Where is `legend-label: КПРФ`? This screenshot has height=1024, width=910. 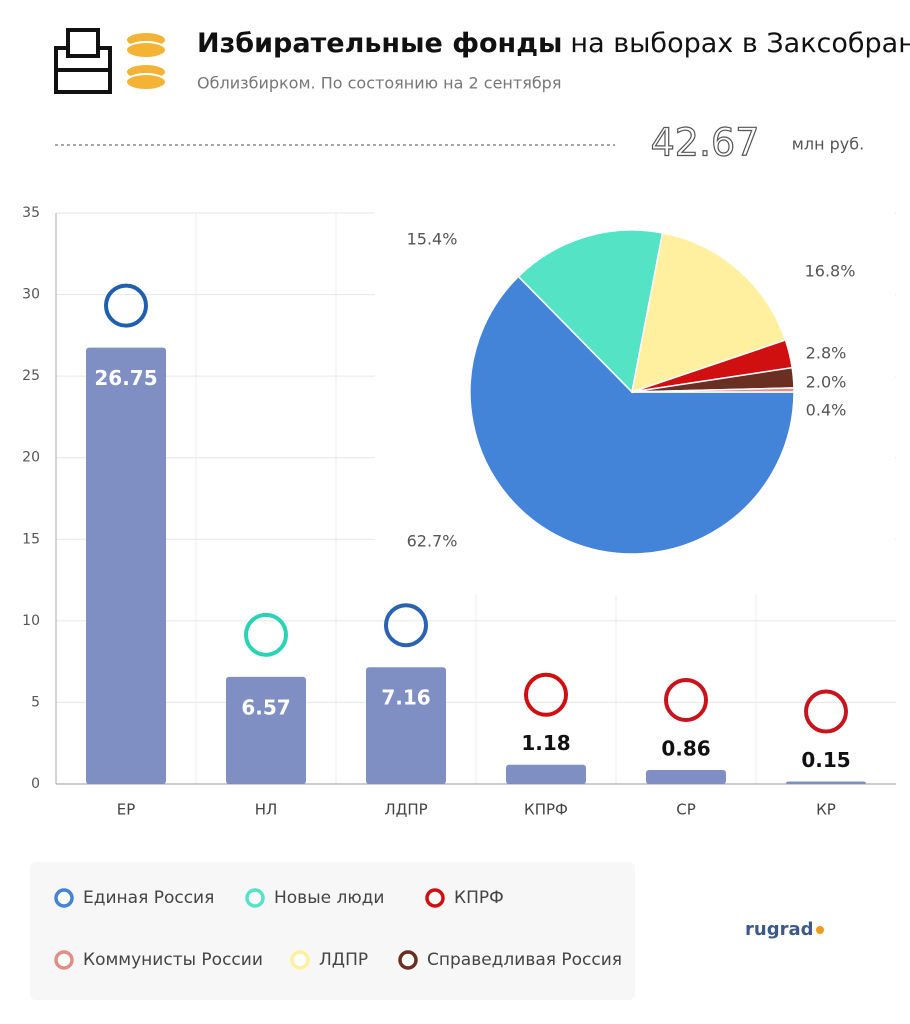
legend-label: КПРФ is located at coordinates (479, 898).